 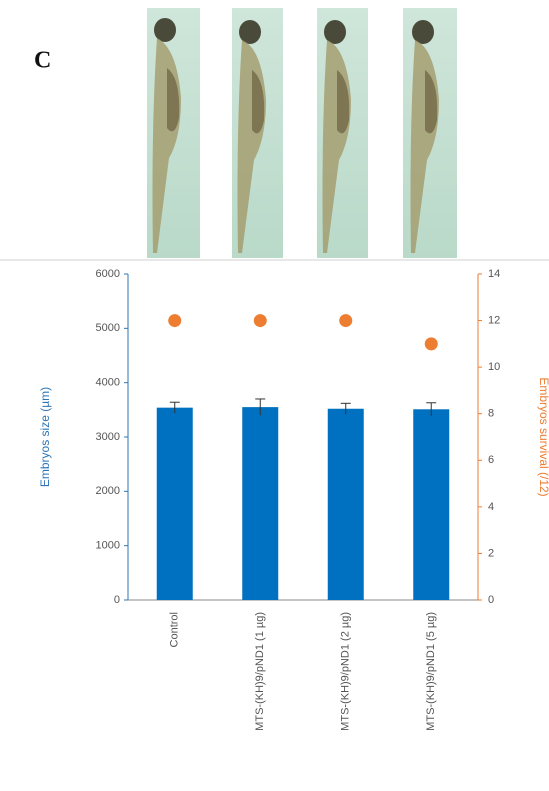 I want to click on y-tick-label: 6000, so click(x=108, y=274).